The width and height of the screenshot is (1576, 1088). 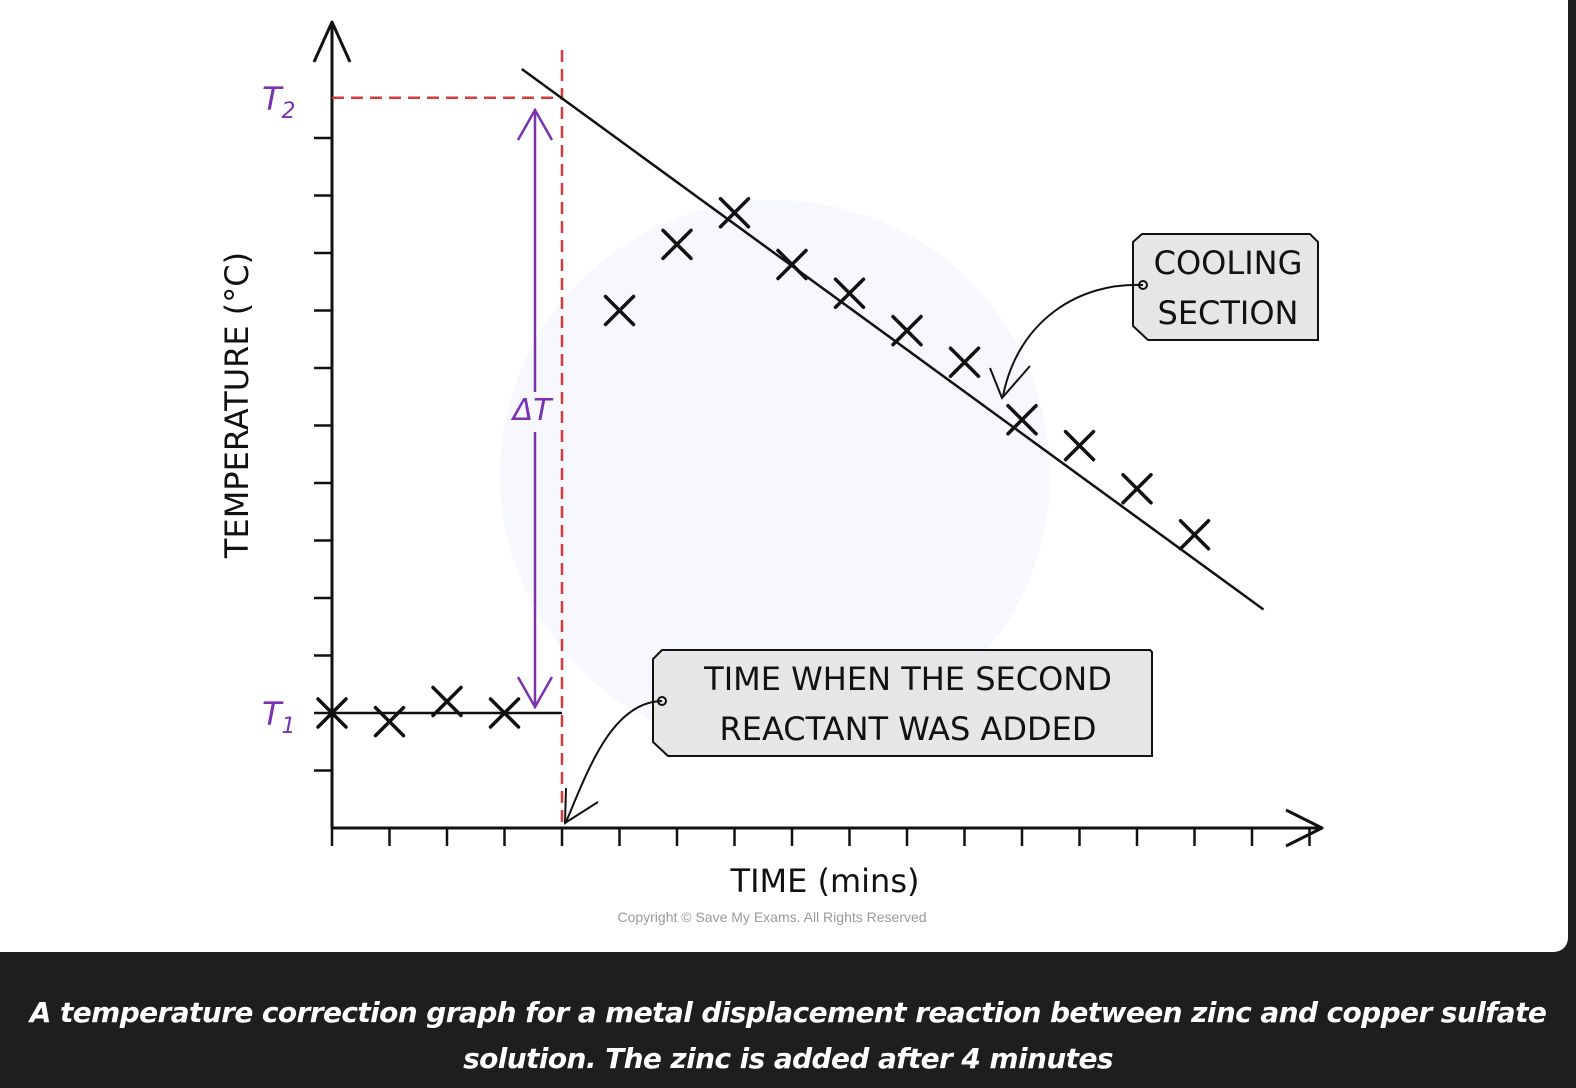 I want to click on cooling-section-callout-text: SECTION, so click(x=1228, y=313).